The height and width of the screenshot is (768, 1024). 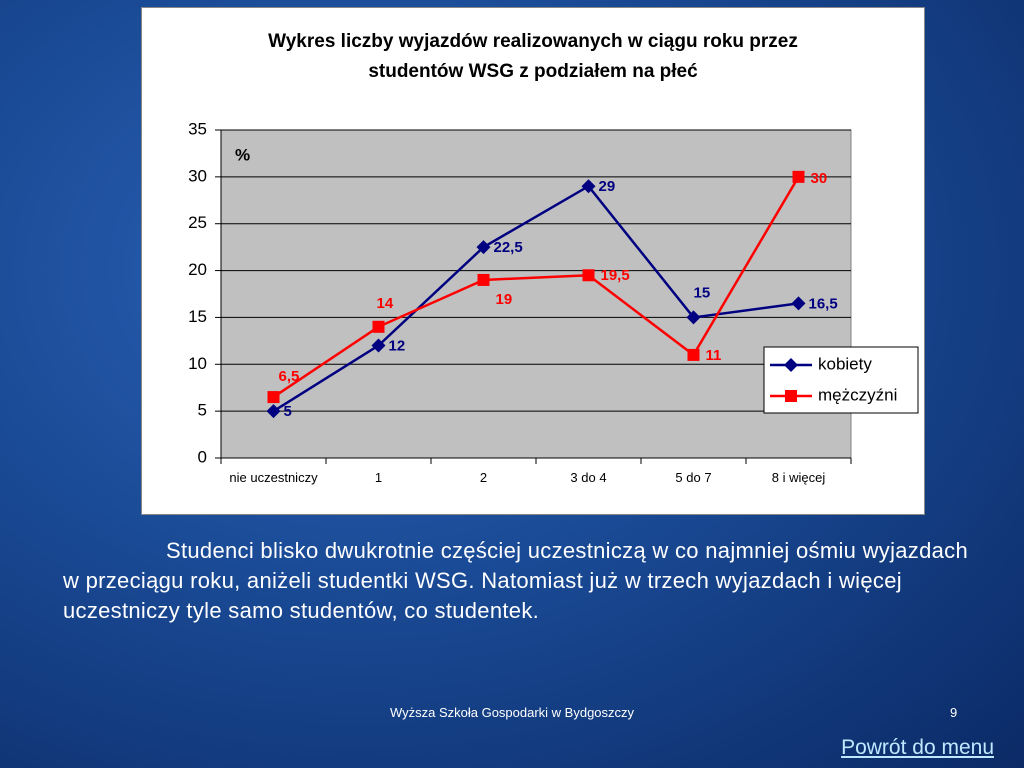 What do you see at coordinates (714, 355) in the screenshot?
I see `data-label: 11` at bounding box center [714, 355].